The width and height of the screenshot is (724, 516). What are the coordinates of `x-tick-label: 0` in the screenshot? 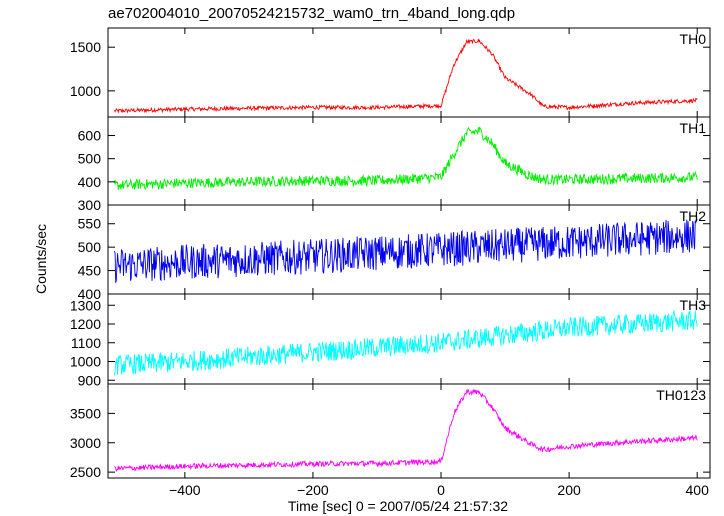 It's located at (441, 490).